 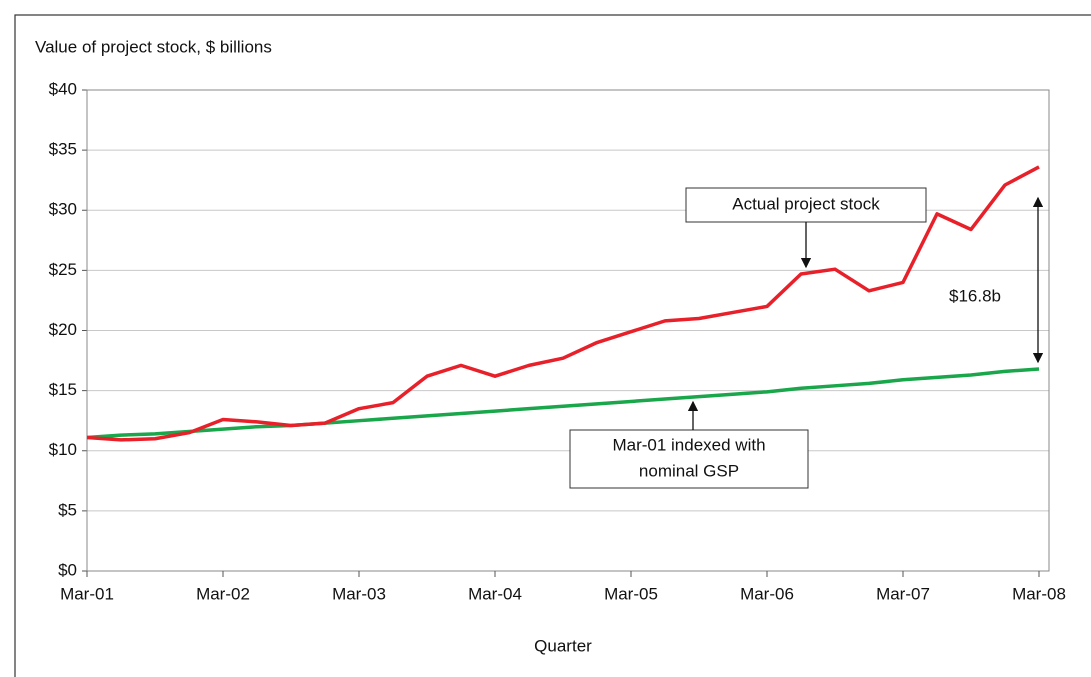 What do you see at coordinates (63, 389) in the screenshot?
I see `y-tick-label: $15` at bounding box center [63, 389].